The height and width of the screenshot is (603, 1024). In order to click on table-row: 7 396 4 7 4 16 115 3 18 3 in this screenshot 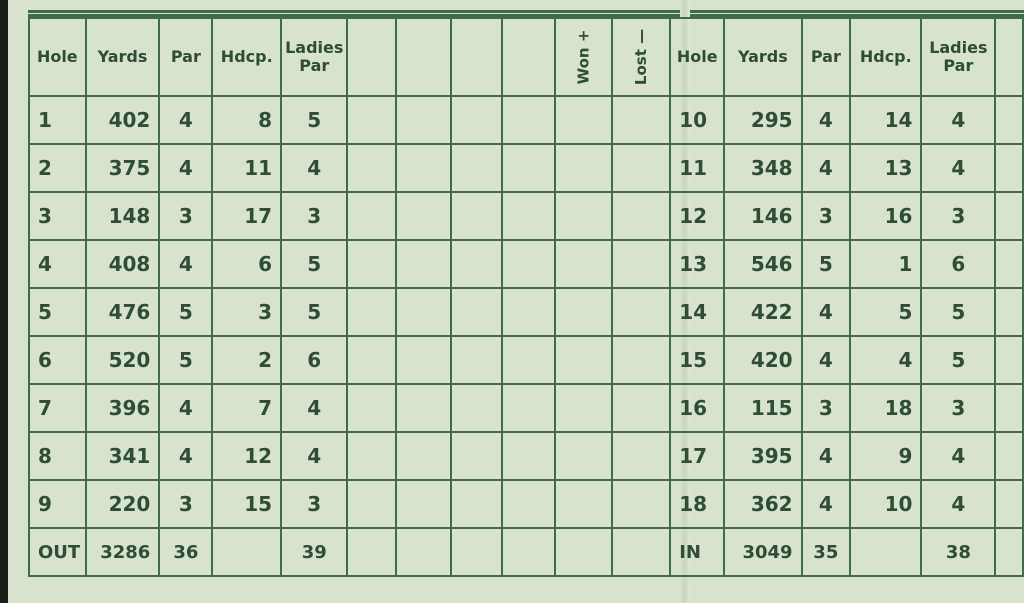, I will do `click(526, 408)`.